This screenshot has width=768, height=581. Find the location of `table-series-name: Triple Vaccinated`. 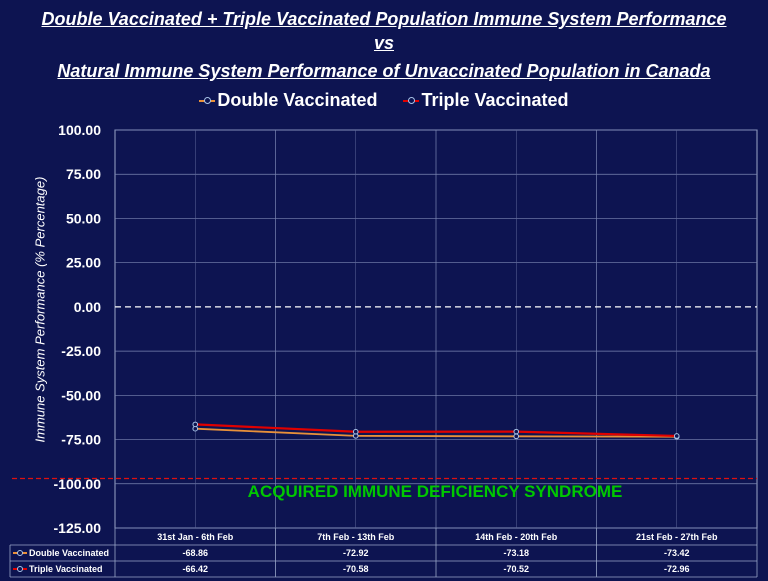

table-series-name: Triple Vaccinated is located at coordinates (58, 569).